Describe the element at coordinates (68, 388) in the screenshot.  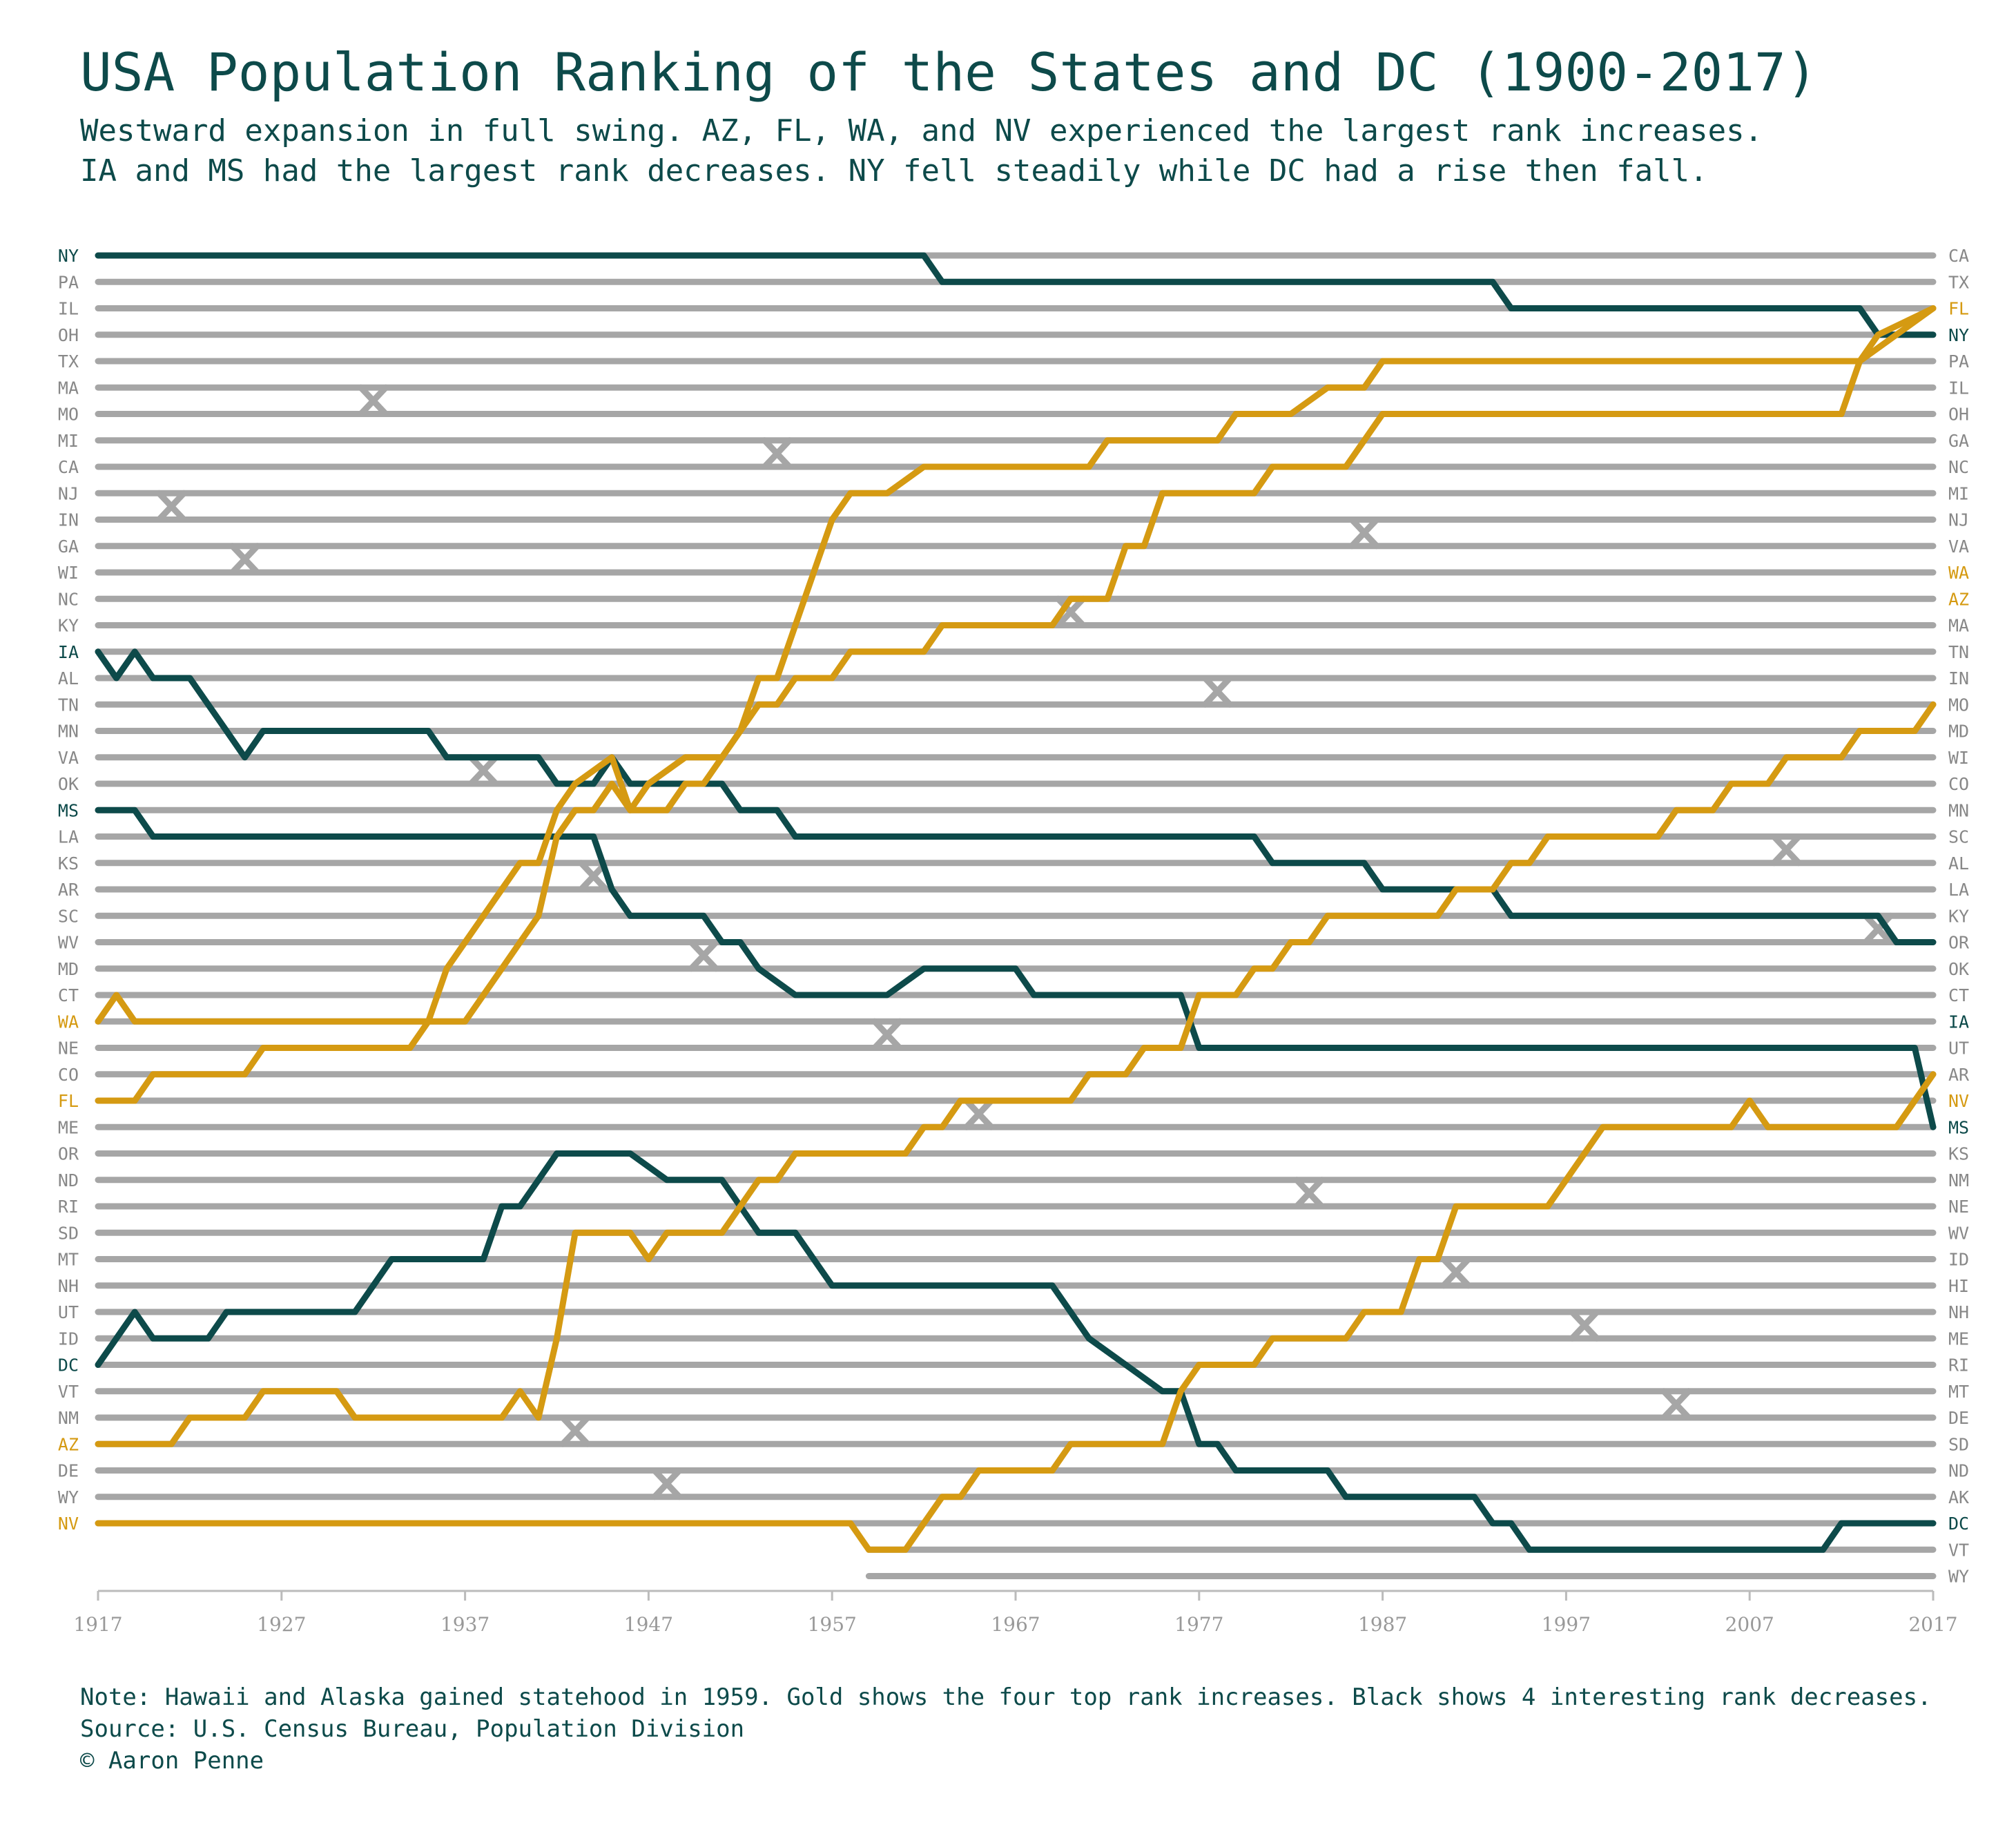
I see `left-label-ma: MA` at that location.